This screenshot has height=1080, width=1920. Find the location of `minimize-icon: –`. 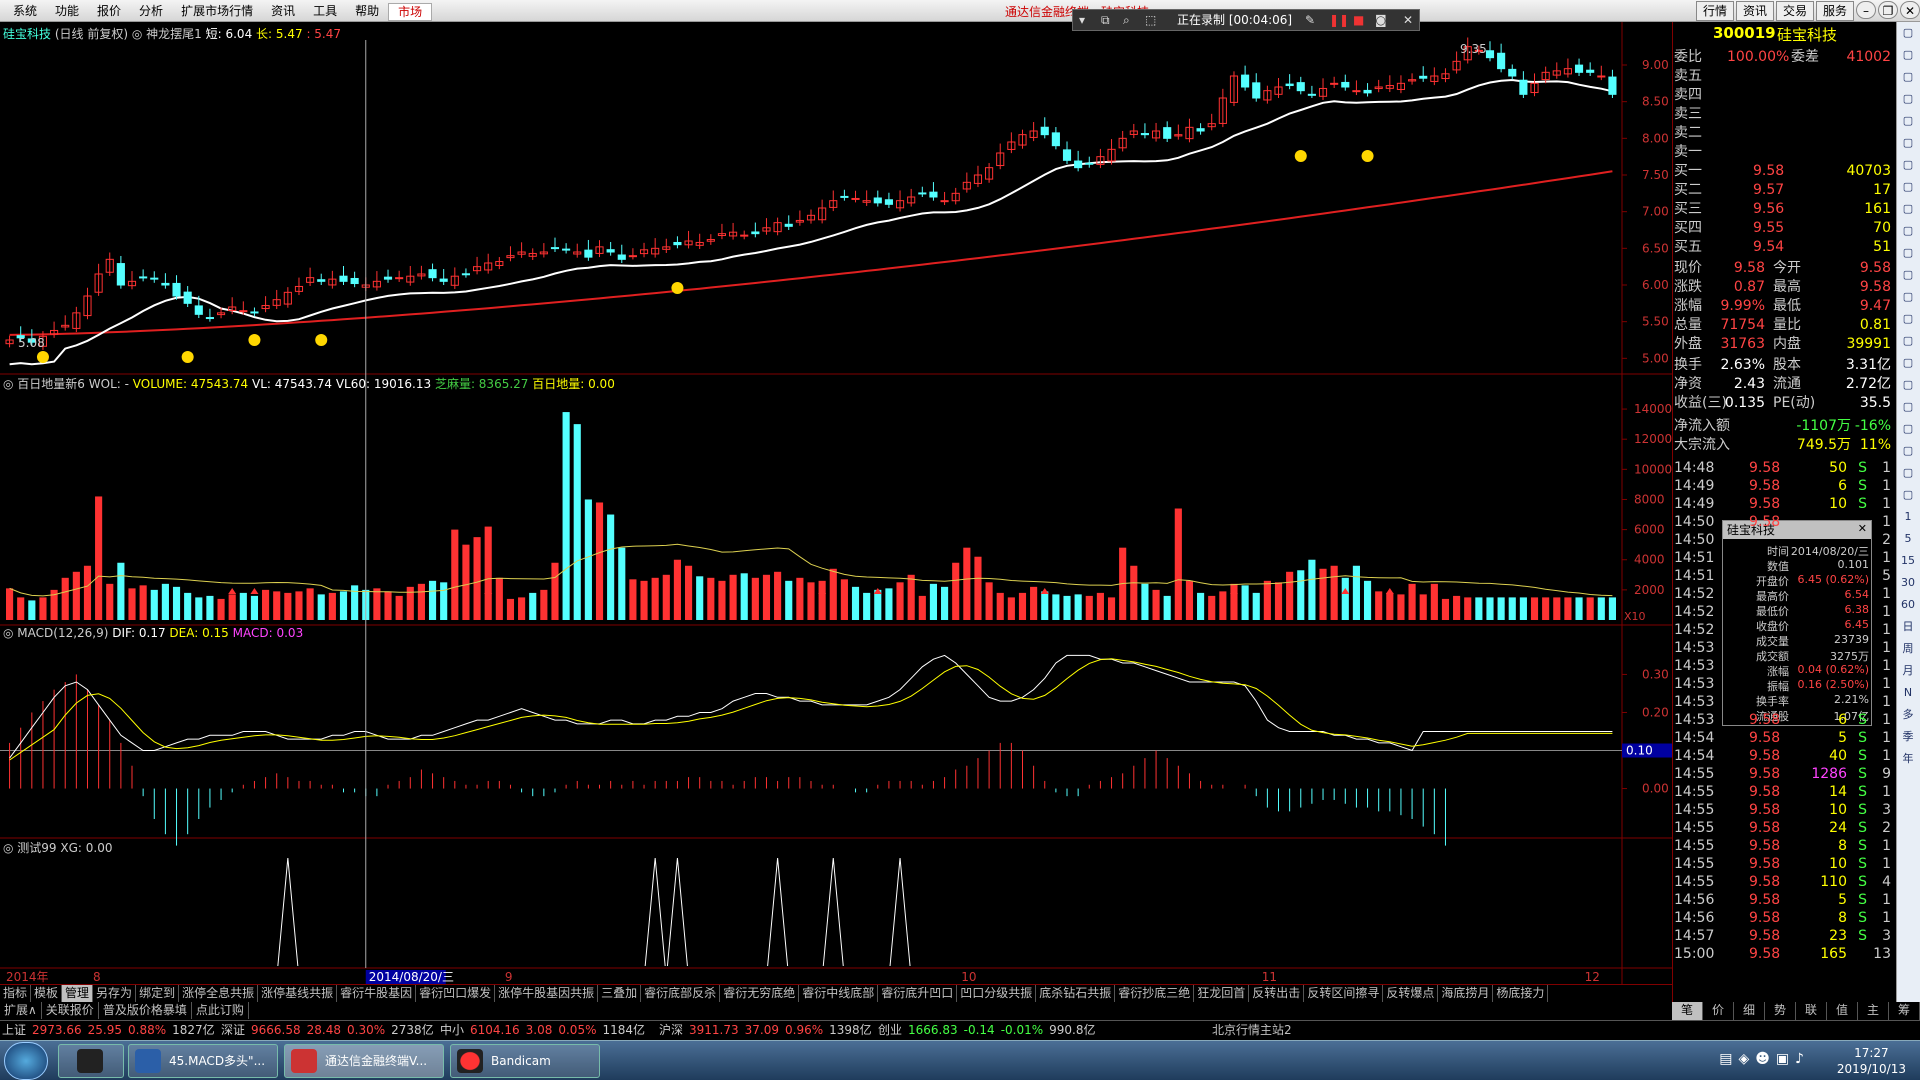

minimize-icon: – is located at coordinates (1866, 10).